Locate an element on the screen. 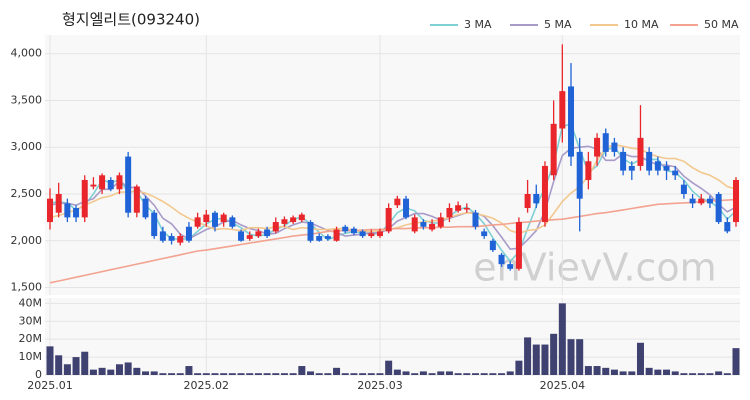 This screenshot has height=400, width=750. legend-label: 3 MA is located at coordinates (478, 24).